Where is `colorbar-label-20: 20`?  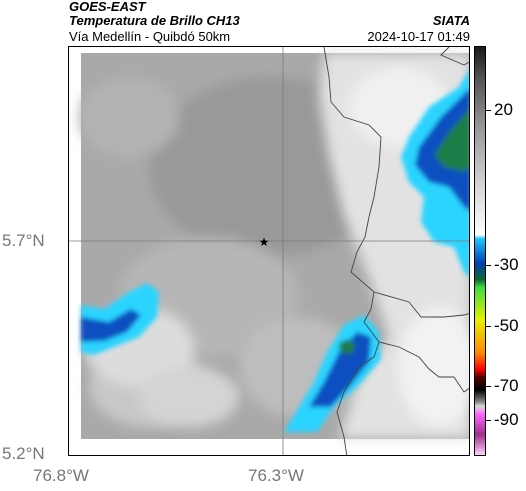 colorbar-label-20: 20 is located at coordinates (503, 109).